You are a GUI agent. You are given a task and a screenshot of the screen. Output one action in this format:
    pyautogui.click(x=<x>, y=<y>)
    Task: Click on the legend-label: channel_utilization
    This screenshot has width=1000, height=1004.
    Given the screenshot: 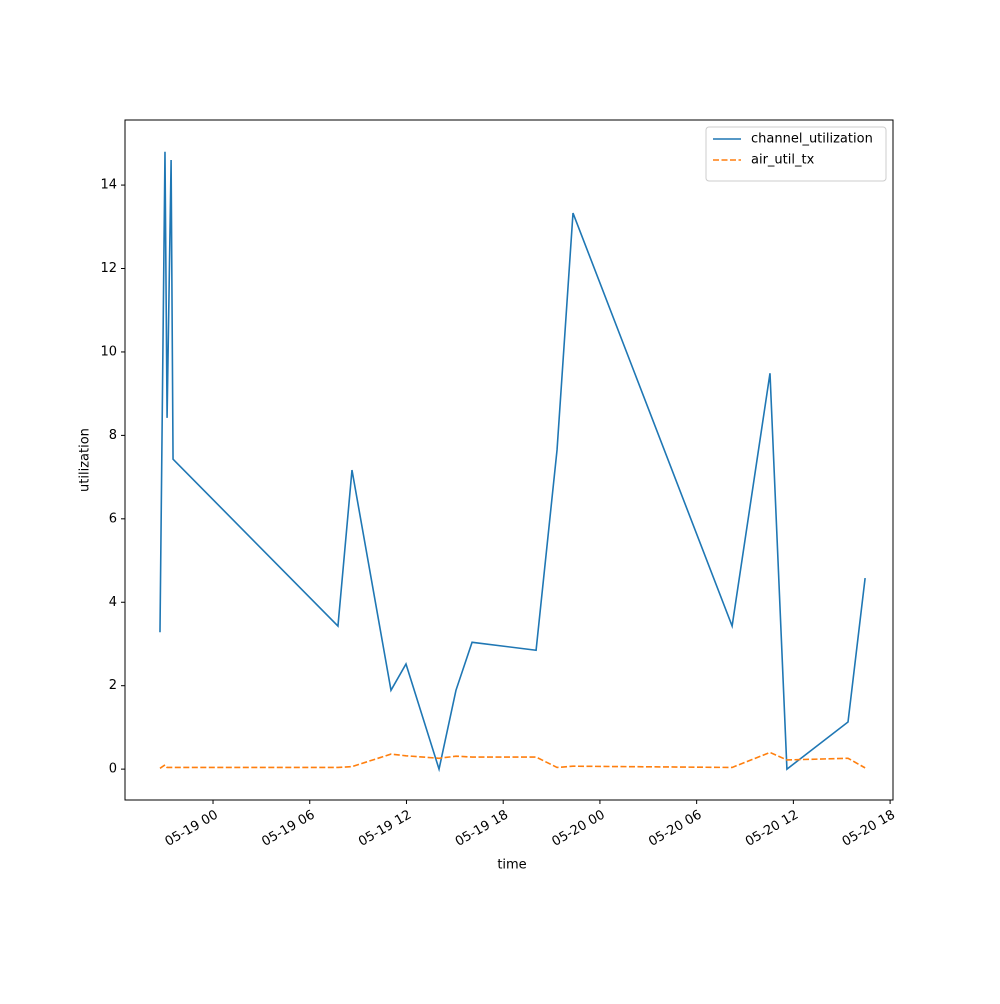 What is the action you would take?
    pyautogui.click(x=812, y=139)
    